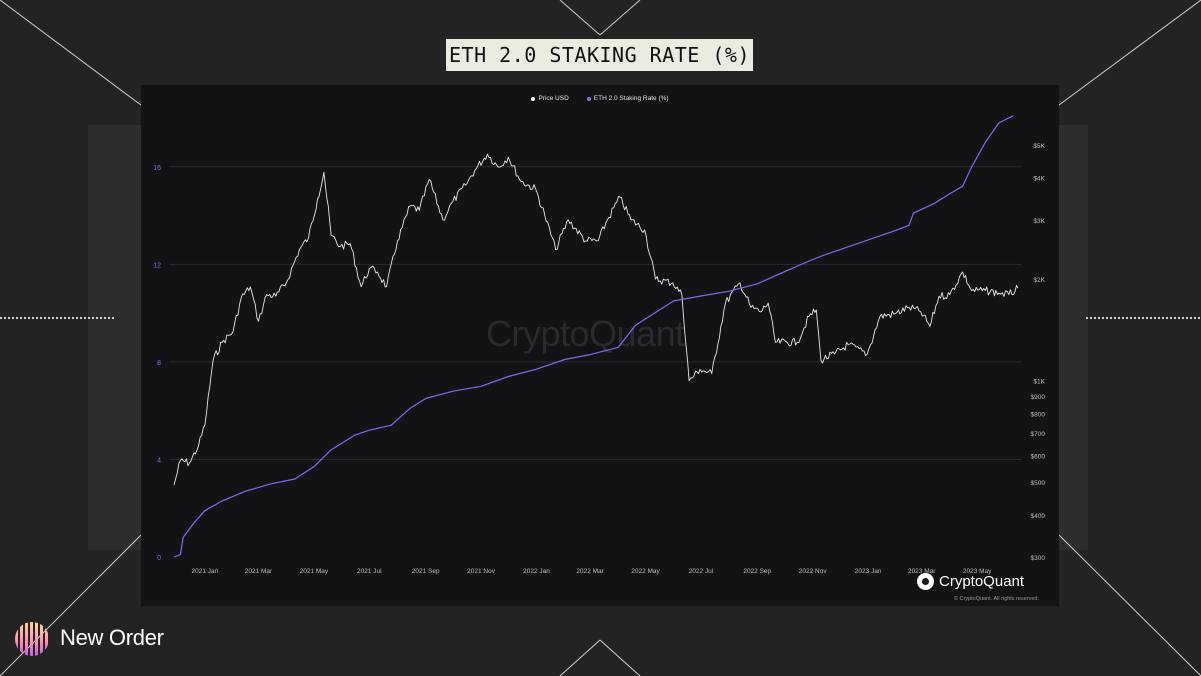 The width and height of the screenshot is (1201, 676). What do you see at coordinates (159, 363) in the screenshot?
I see `left-axis-tick-label: 8` at bounding box center [159, 363].